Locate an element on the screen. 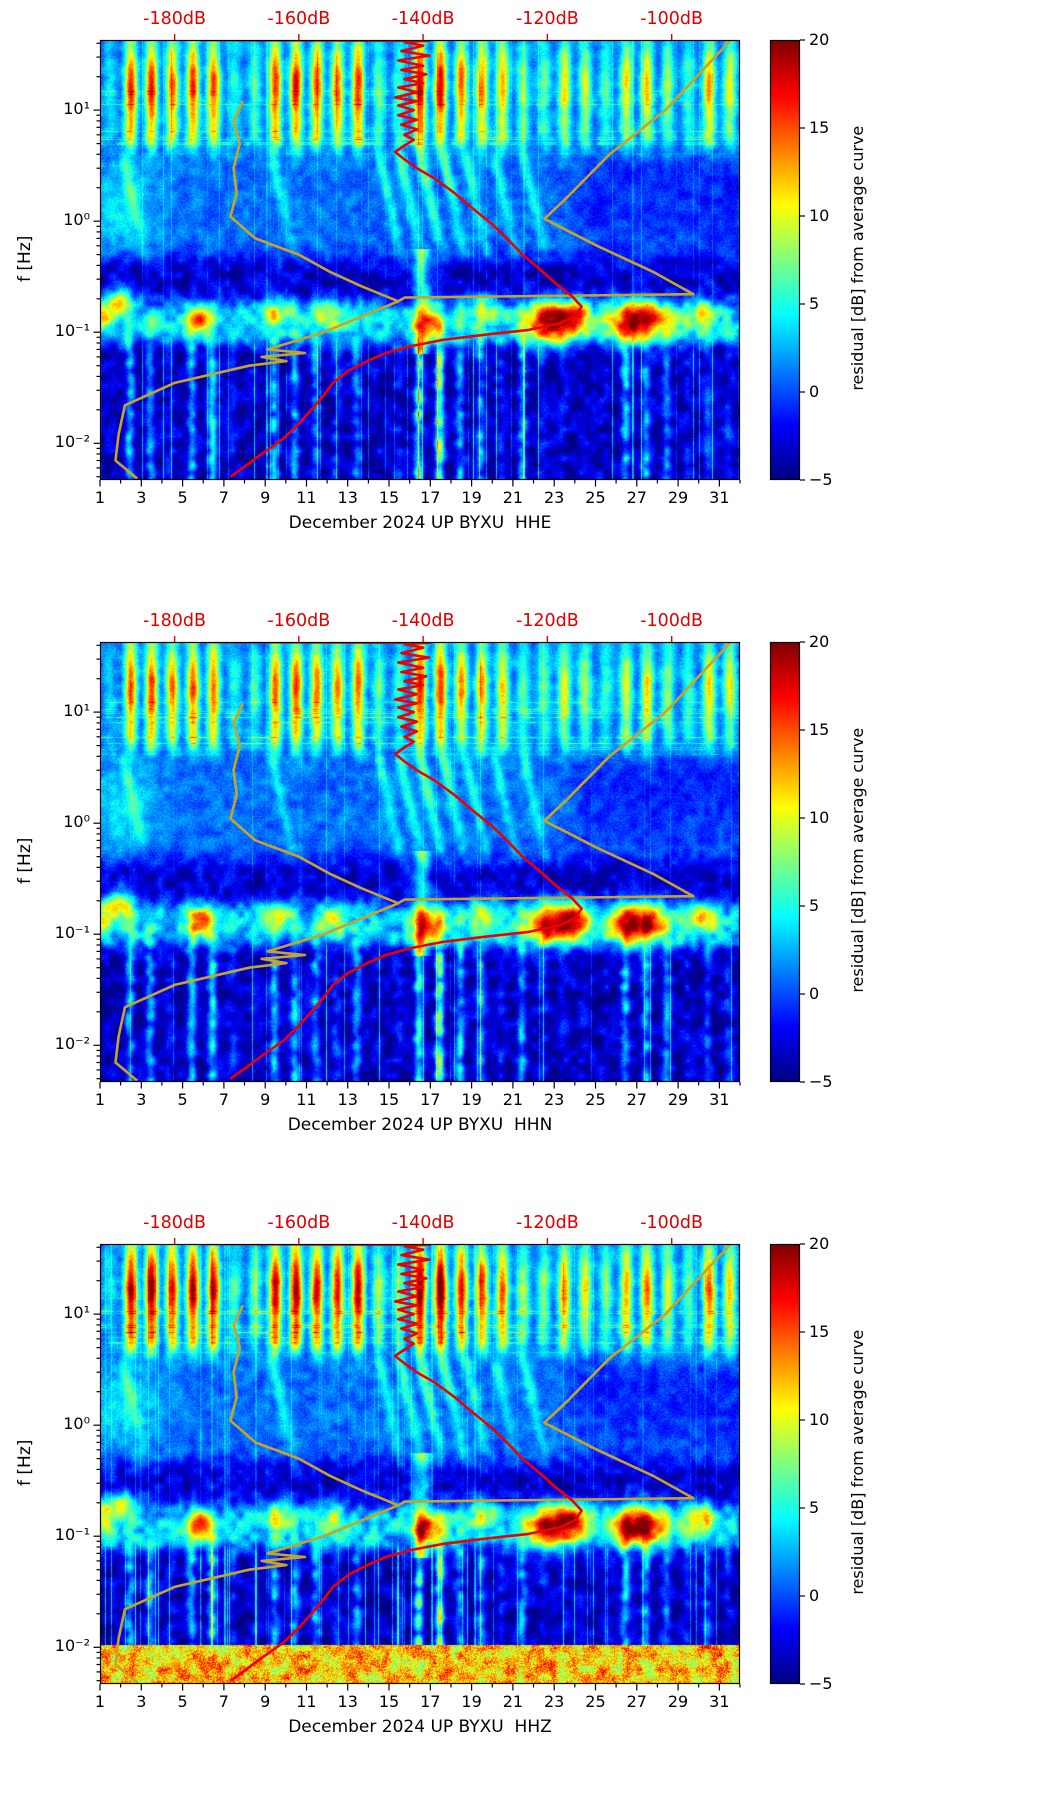 This screenshot has height=1806, width=1052. x-axis-title: December 2024 UP BYXU HHZ is located at coordinates (420, 1727).